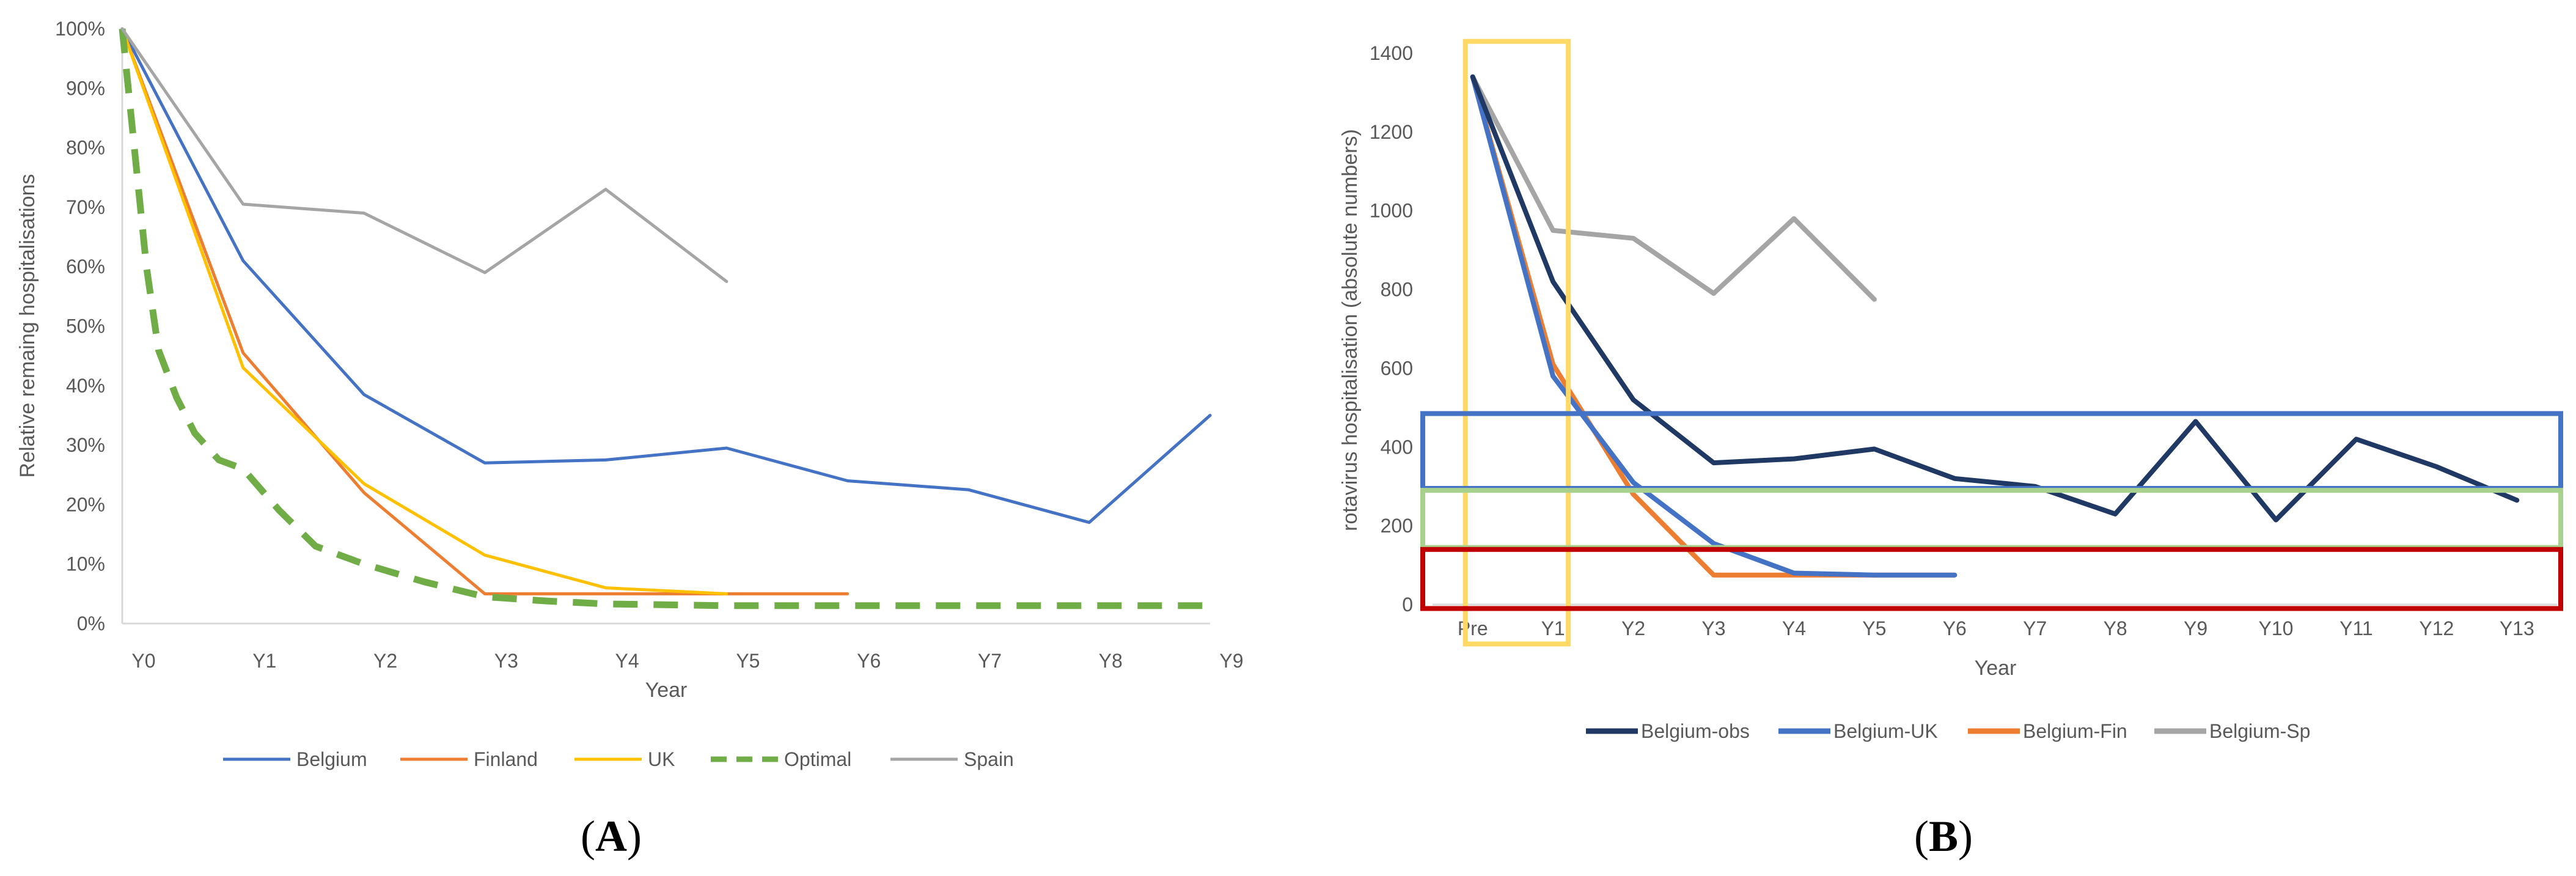  What do you see at coordinates (85, 504) in the screenshot?
I see `chart-a-y-tick-label: 20%` at bounding box center [85, 504].